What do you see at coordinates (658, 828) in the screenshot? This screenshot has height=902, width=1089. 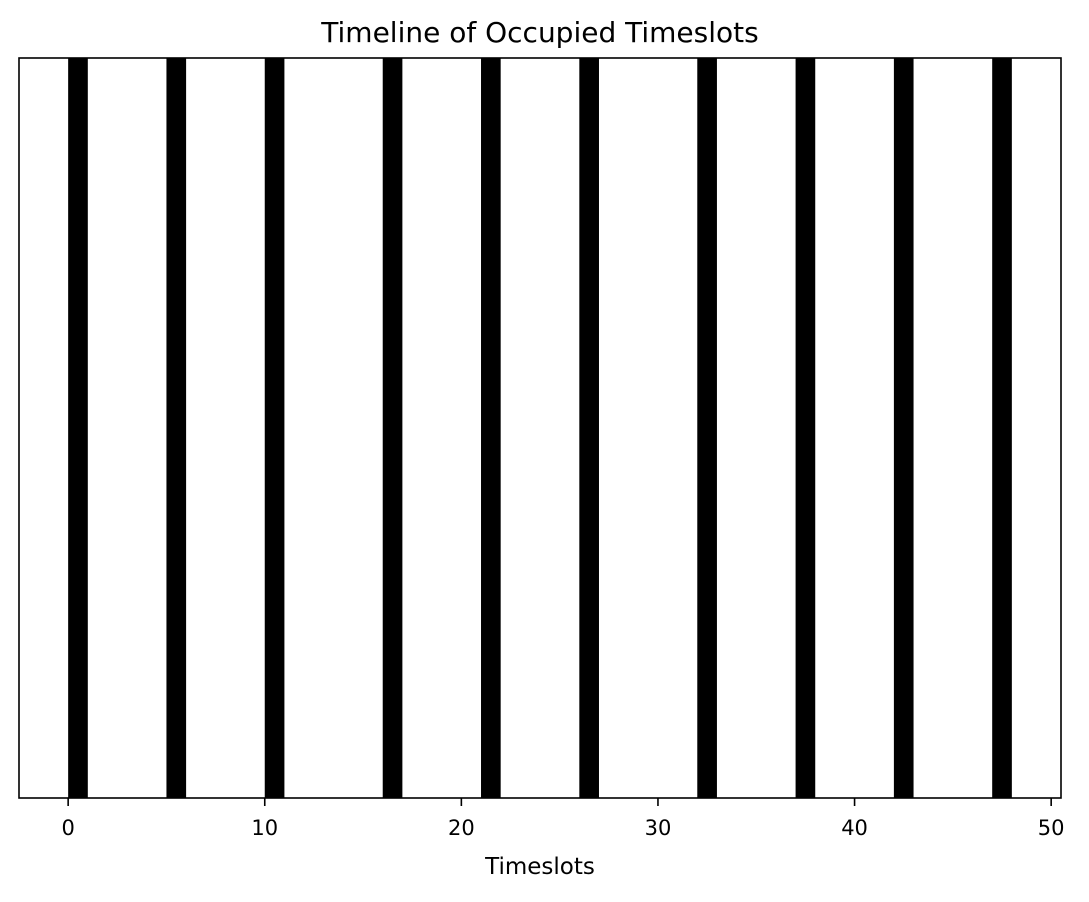 I see `x-tick-label-30: 30` at bounding box center [658, 828].